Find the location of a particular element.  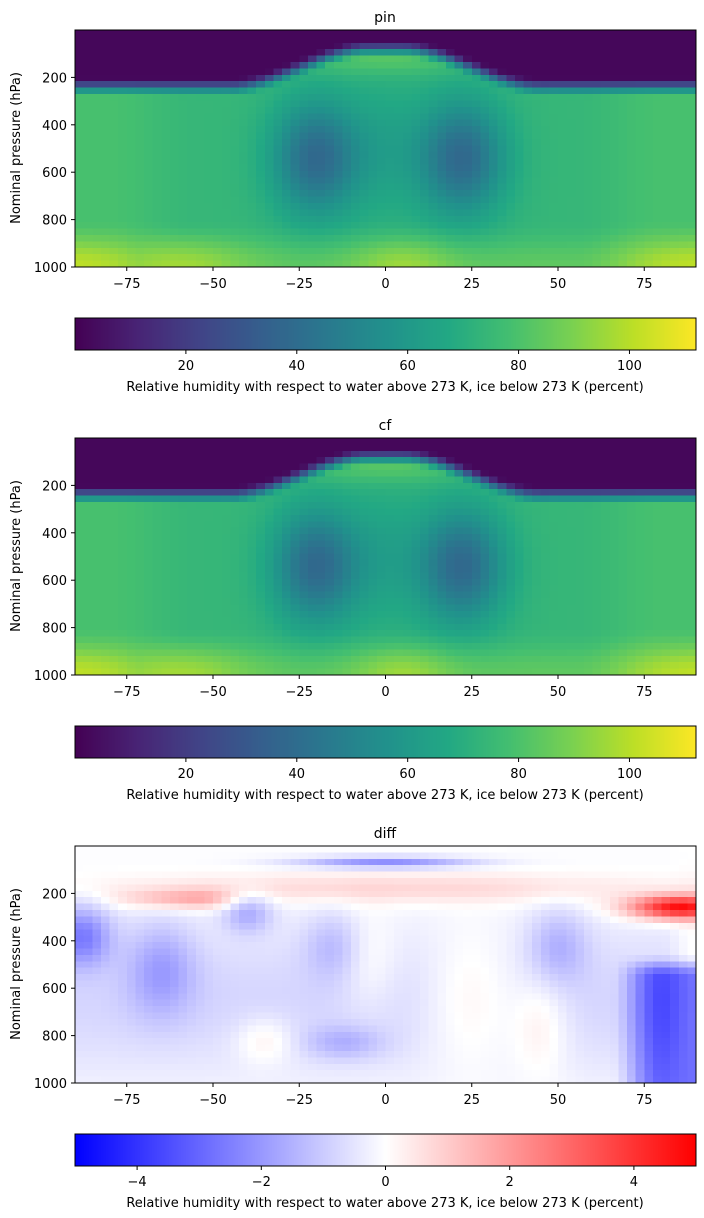

colorbar-tick-label: 4 is located at coordinates (634, 1182).